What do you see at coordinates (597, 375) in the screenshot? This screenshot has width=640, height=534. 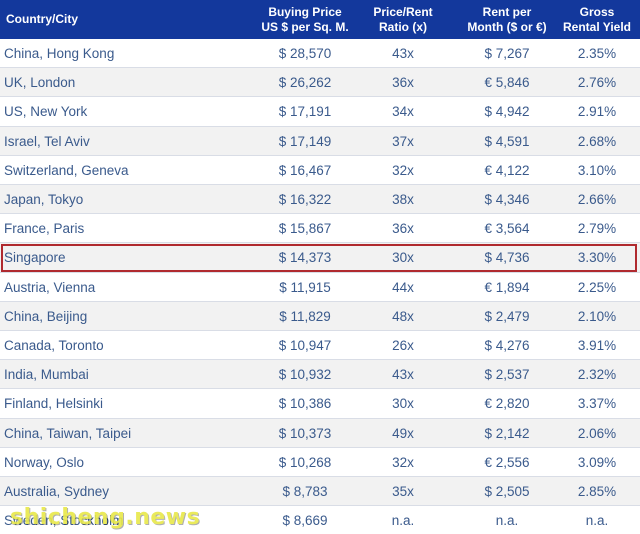 I see `cell-yield: 2.32%` at bounding box center [597, 375].